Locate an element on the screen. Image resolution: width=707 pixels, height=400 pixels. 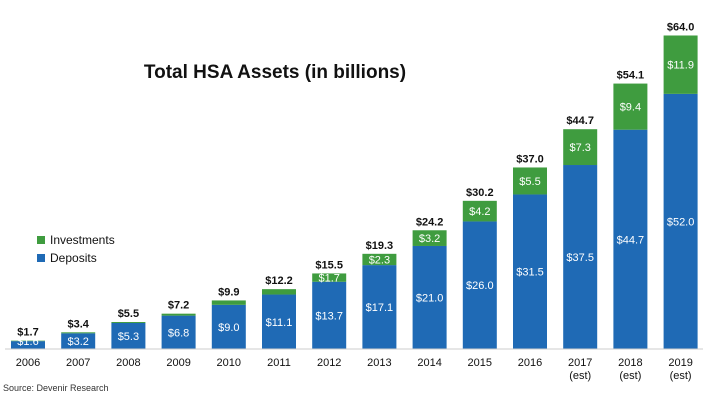
x-tick-label: 2017 (est) is located at coordinates (580, 369).